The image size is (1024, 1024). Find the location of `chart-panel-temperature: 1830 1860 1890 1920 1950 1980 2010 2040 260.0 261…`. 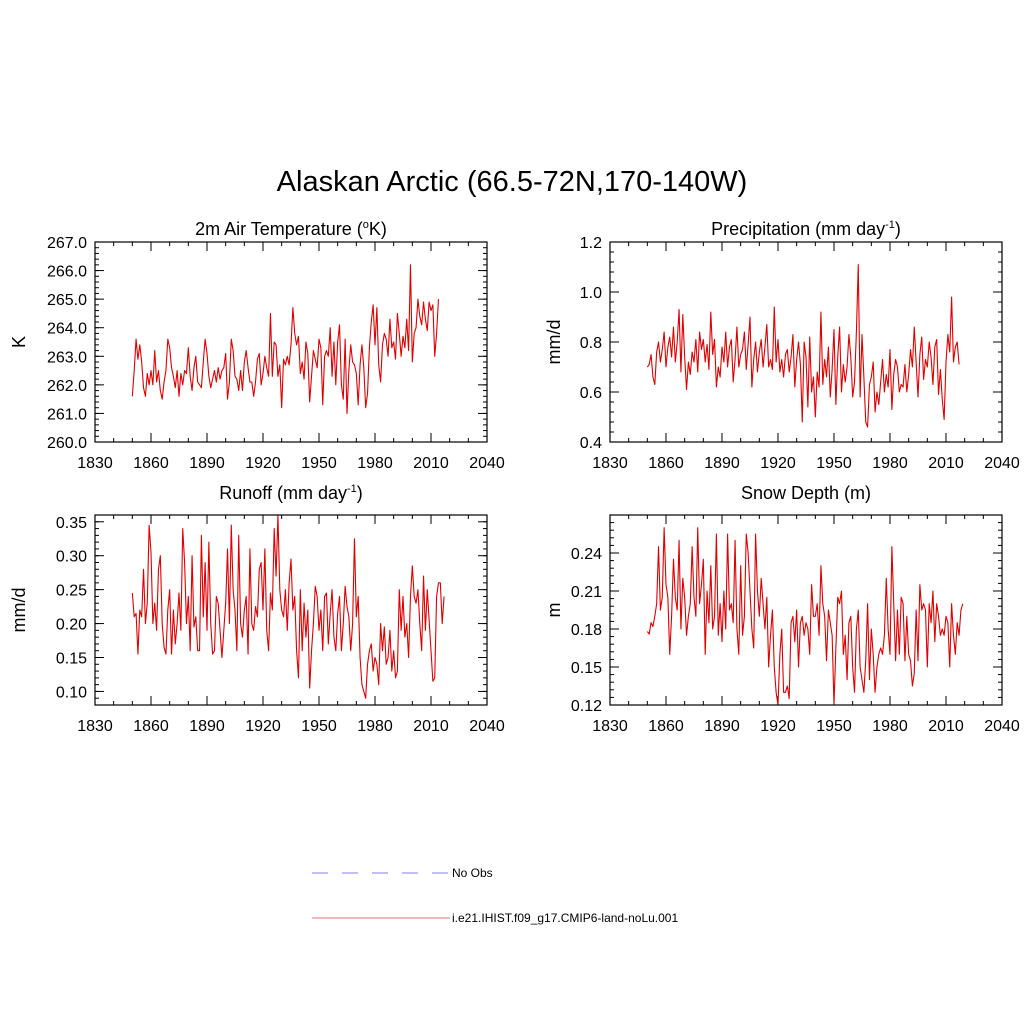

chart-panel-temperature: 1830 1860 1890 1920 1950 1980 2010 2040 260.0 261… is located at coordinates (257, 353).